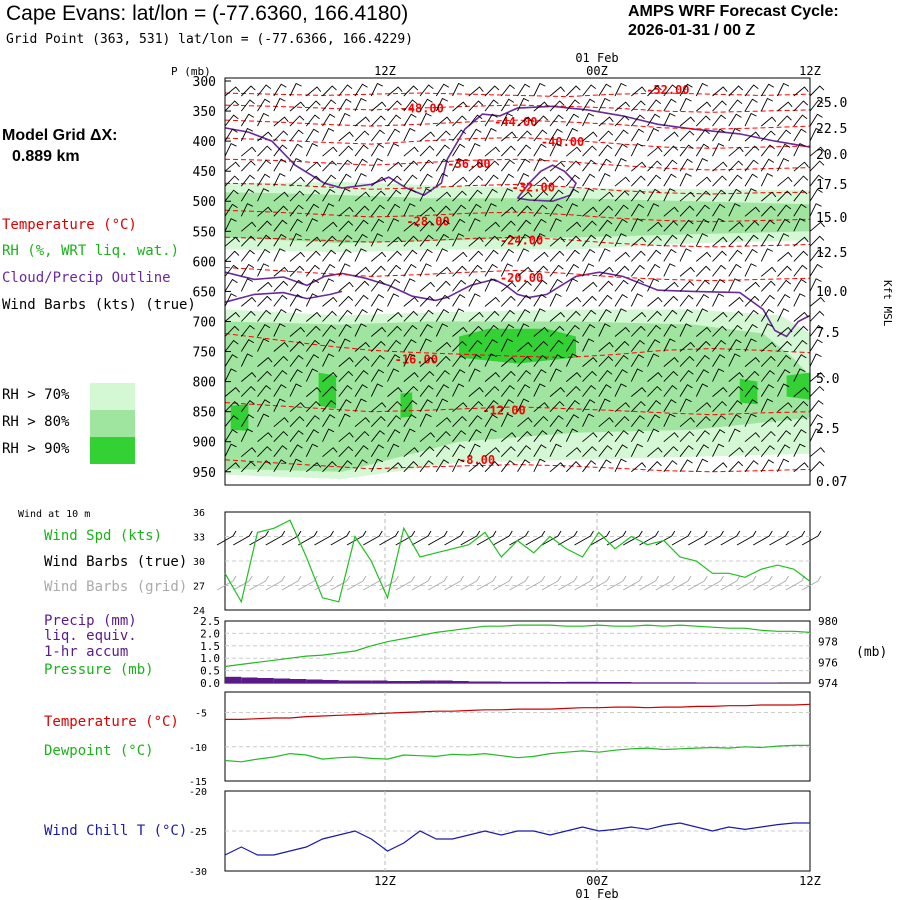 The image size is (900, 900). Describe the element at coordinates (86, 278) in the screenshot. I see `legend-cloud: Cloud/Precip Outline` at that location.